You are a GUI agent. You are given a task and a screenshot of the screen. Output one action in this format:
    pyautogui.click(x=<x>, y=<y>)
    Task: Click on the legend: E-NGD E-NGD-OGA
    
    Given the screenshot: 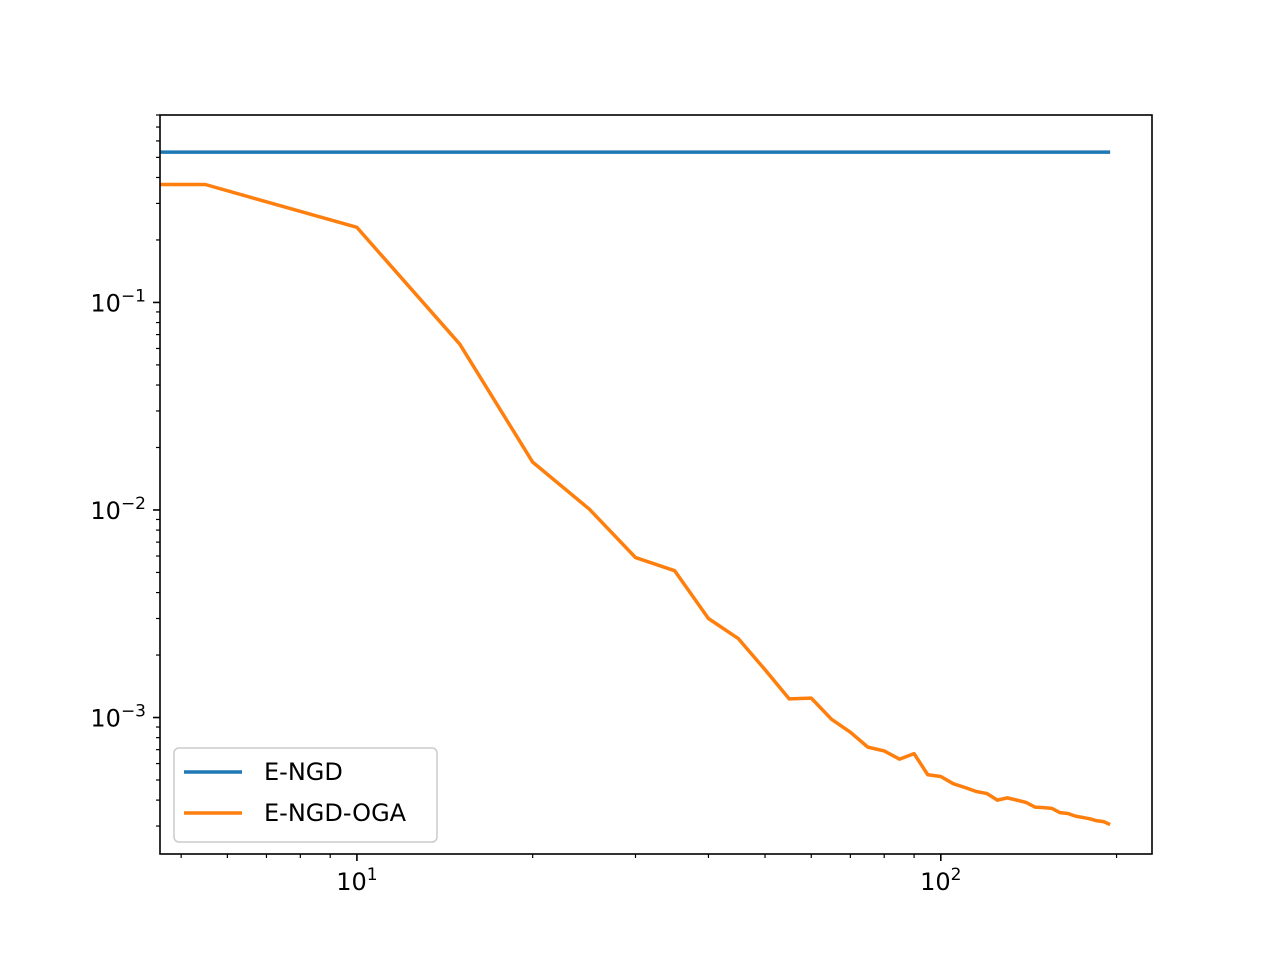 What is the action you would take?
    pyautogui.click(x=305, y=795)
    